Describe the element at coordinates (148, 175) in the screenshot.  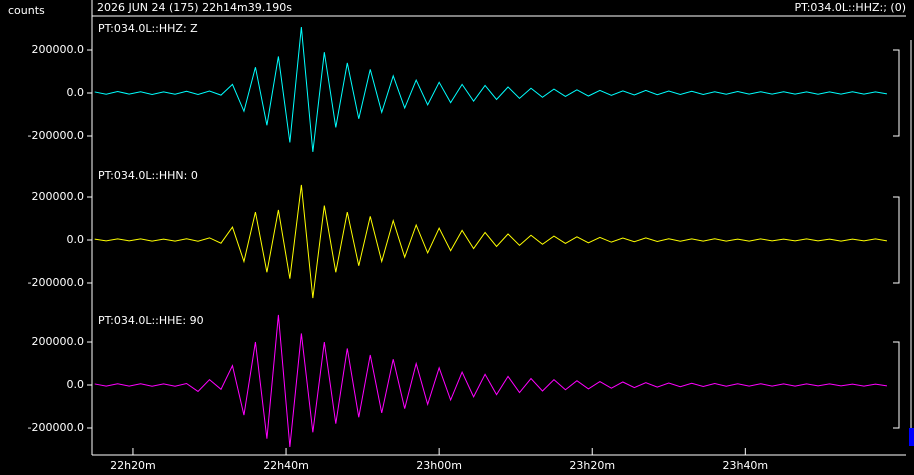
I see `channel-label: PT:034.0L::HHN: 0` at that location.